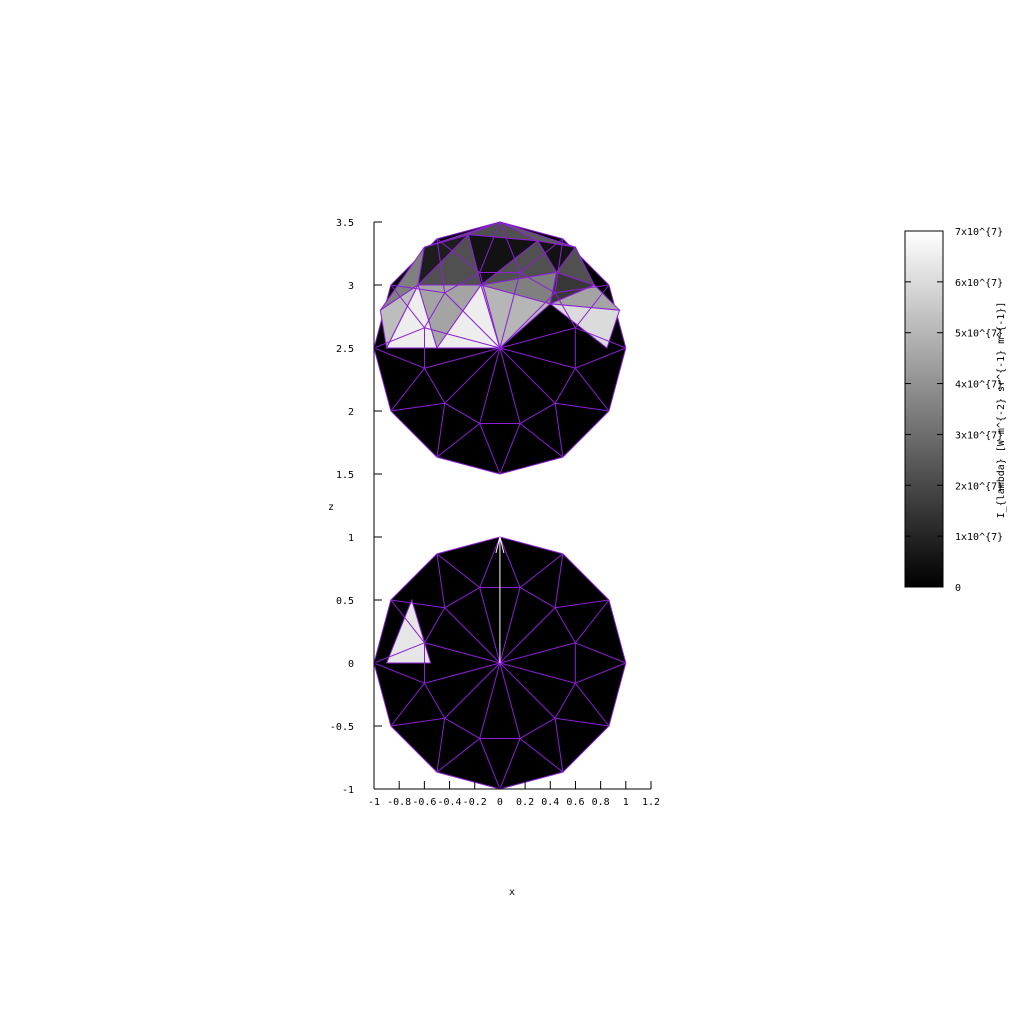 This screenshot has width=1024, height=1024. I want to click on y-tick-label: 2.5, so click(345, 349).